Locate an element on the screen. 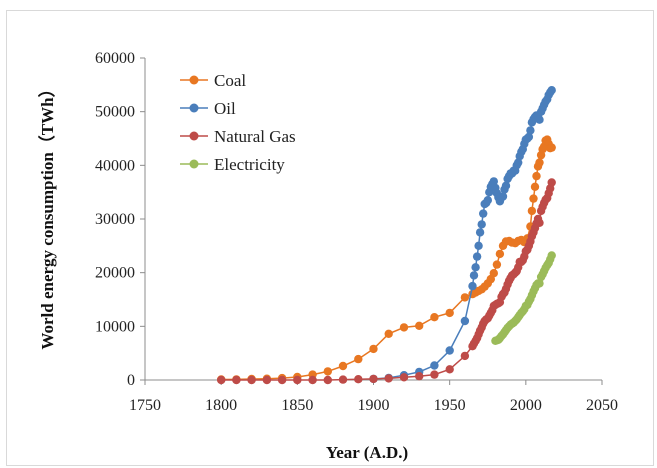 This screenshot has width=657, height=468. legend-item: Coal is located at coordinates (213, 80).